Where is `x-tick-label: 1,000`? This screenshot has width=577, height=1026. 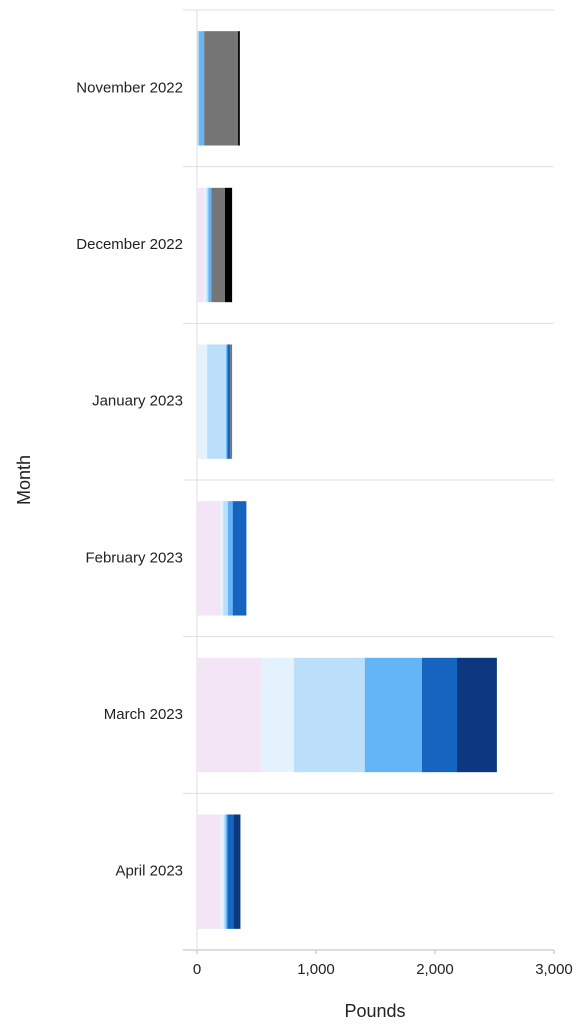 x-tick-label: 1,000 is located at coordinates (316, 969).